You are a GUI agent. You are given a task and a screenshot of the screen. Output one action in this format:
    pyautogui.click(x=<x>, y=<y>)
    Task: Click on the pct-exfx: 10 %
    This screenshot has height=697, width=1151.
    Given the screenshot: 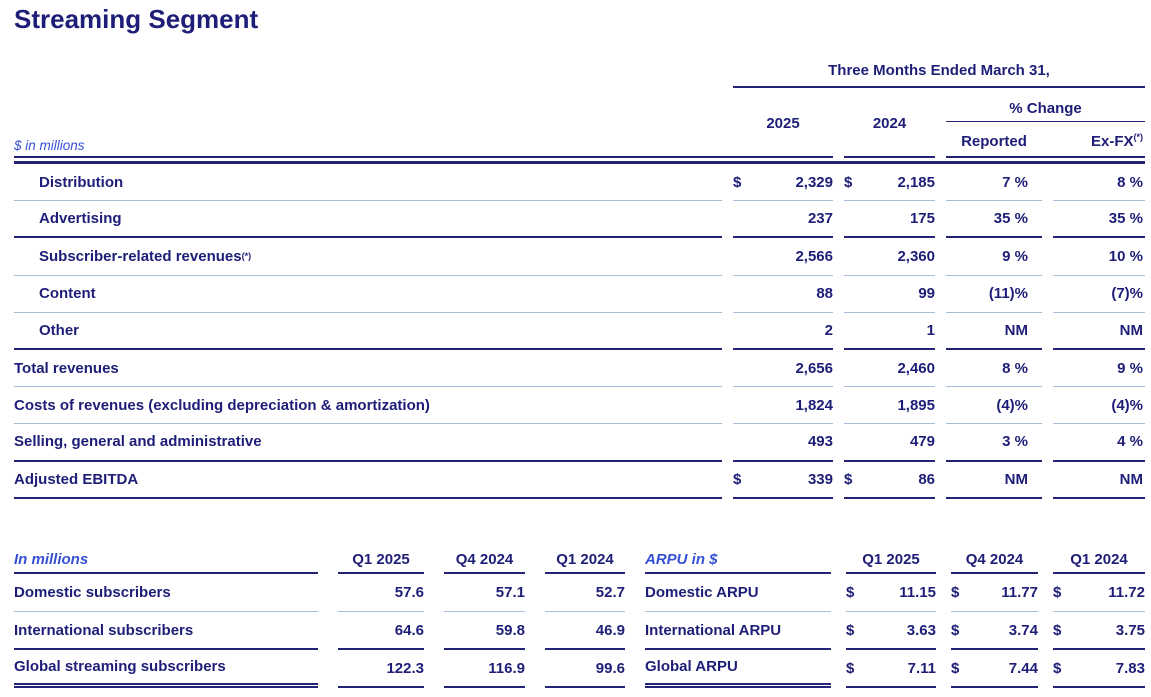 What is the action you would take?
    pyautogui.click(x=1099, y=257)
    